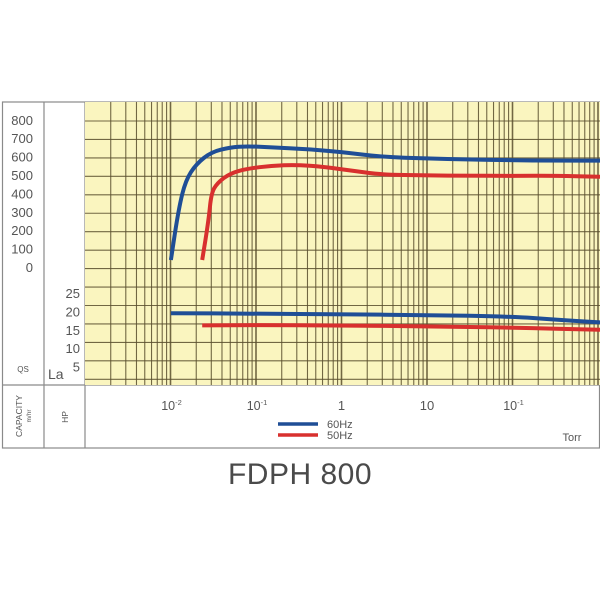 Image resolution: width=600 pixels, height=600 pixels. Describe the element at coordinates (73, 311) in the screenshot. I see `y-tick-label: 20` at that location.